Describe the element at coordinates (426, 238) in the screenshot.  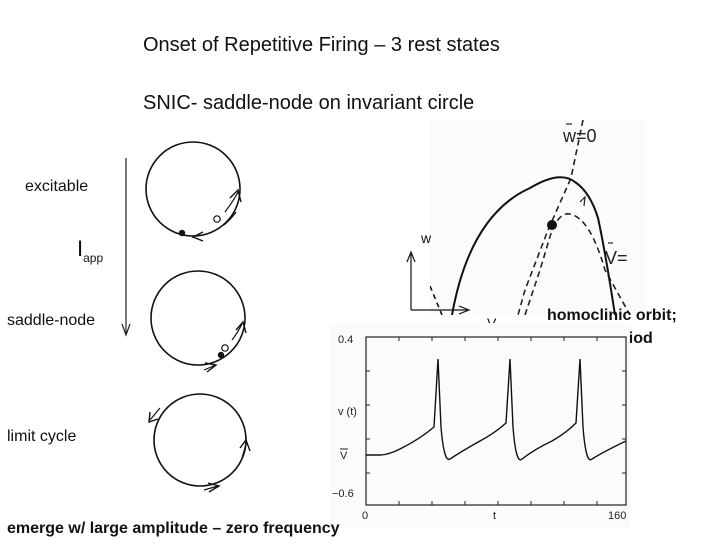
I see `axis-w-label: w` at that location.